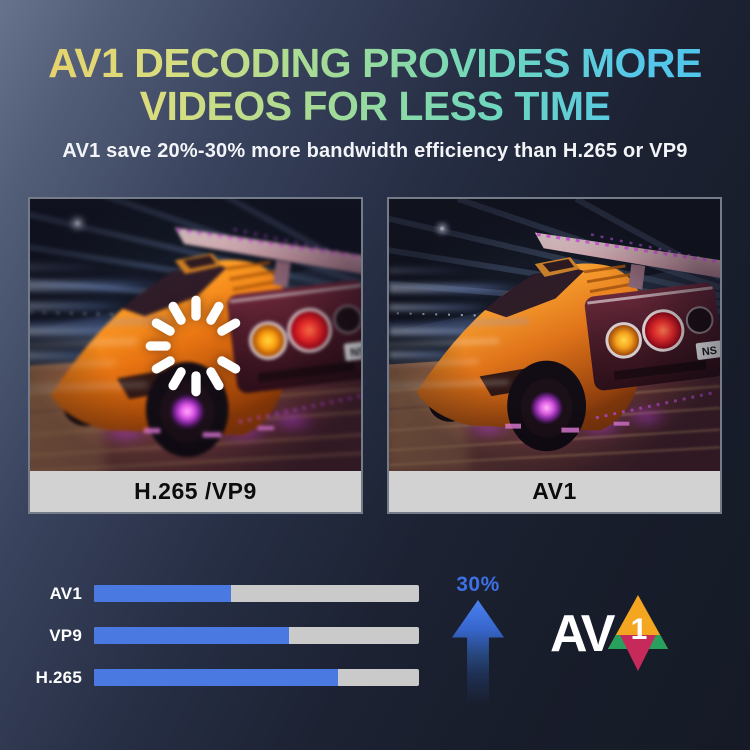 This screenshot has height=750, width=750. What do you see at coordinates (554, 491) in the screenshot?
I see `panel-label-av1: AV1` at bounding box center [554, 491].